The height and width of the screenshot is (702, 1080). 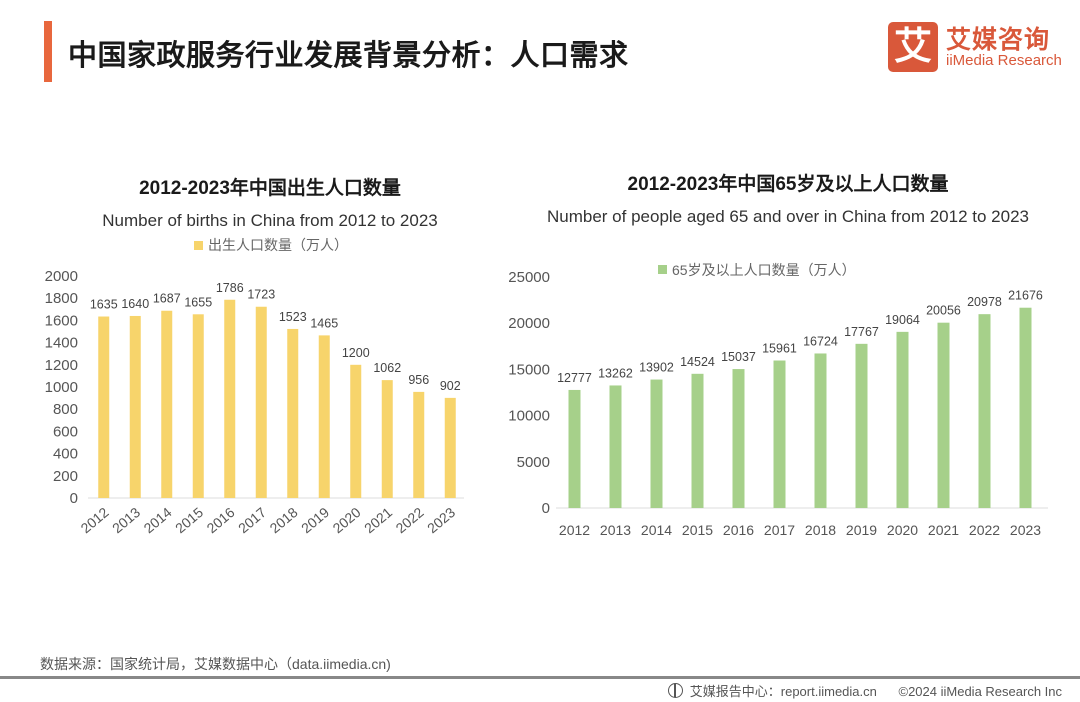 I want to click on births-x-tick-label: 2022, so click(x=410, y=520).